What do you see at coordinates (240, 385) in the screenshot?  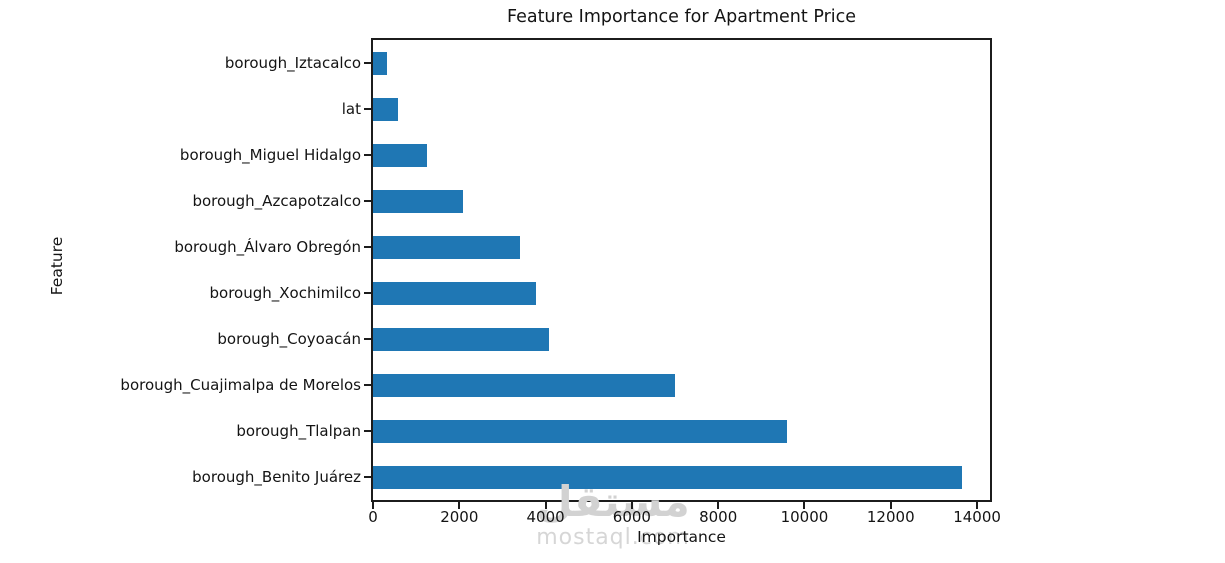 I see `y-tick-label: borough_Cuajimalpa de Morelos` at bounding box center [240, 385].